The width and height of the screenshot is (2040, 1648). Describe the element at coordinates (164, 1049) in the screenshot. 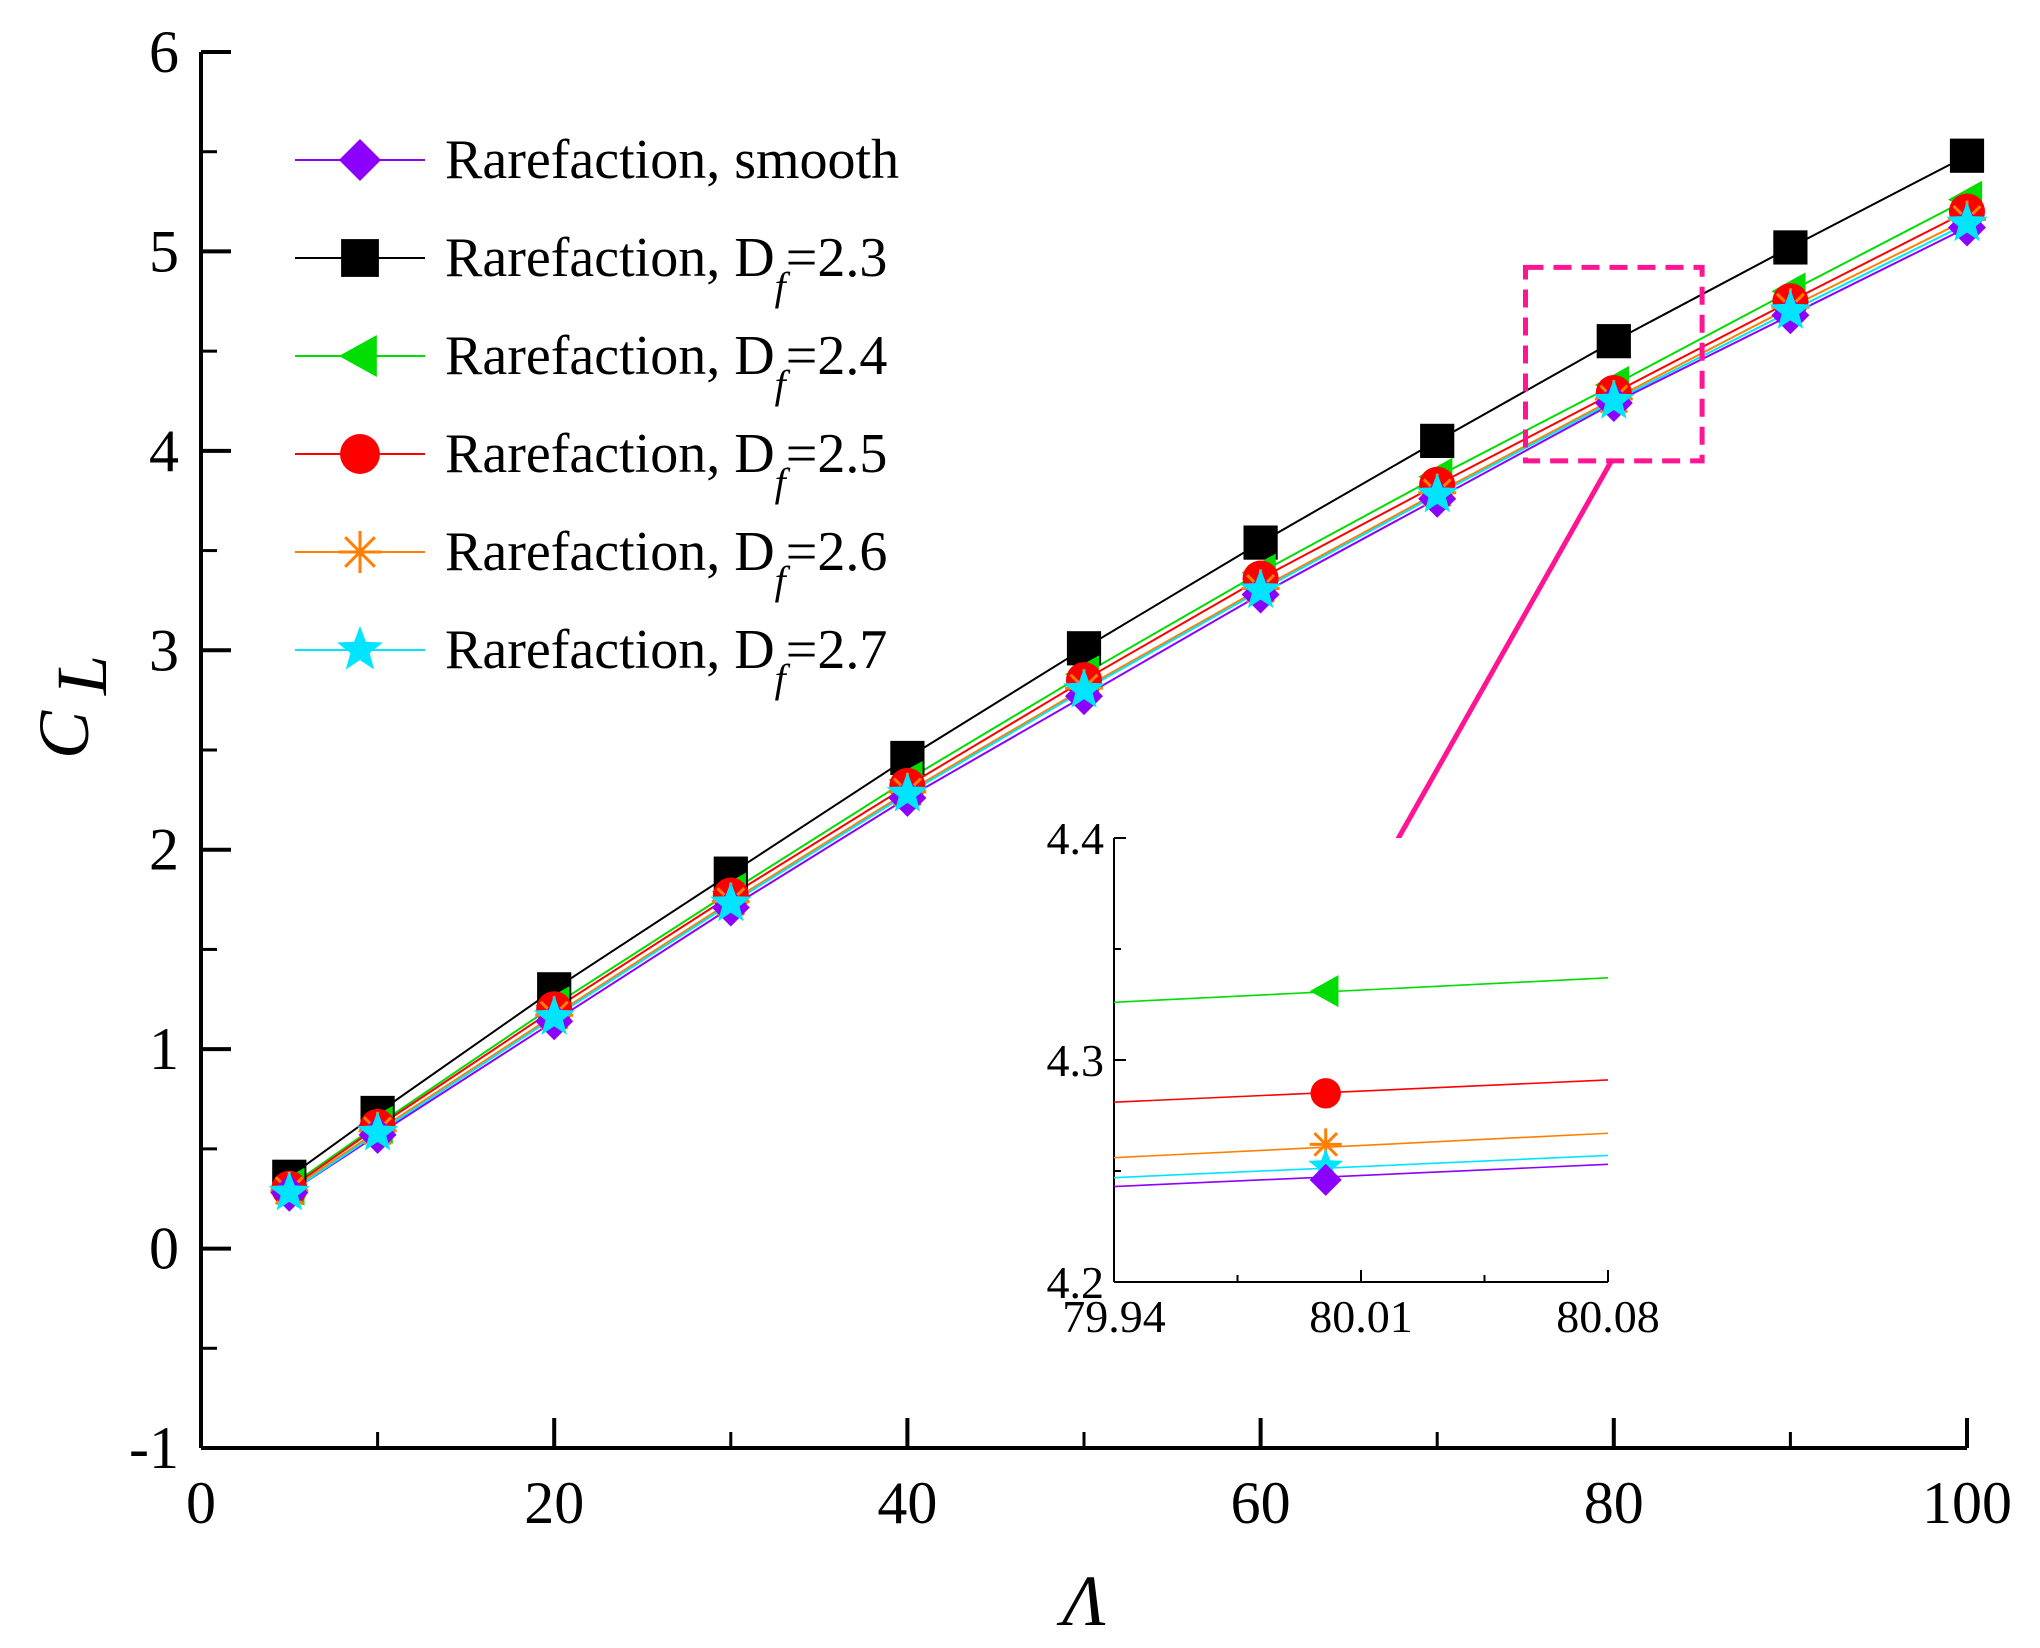

I see `y-tick-label: 1` at that location.